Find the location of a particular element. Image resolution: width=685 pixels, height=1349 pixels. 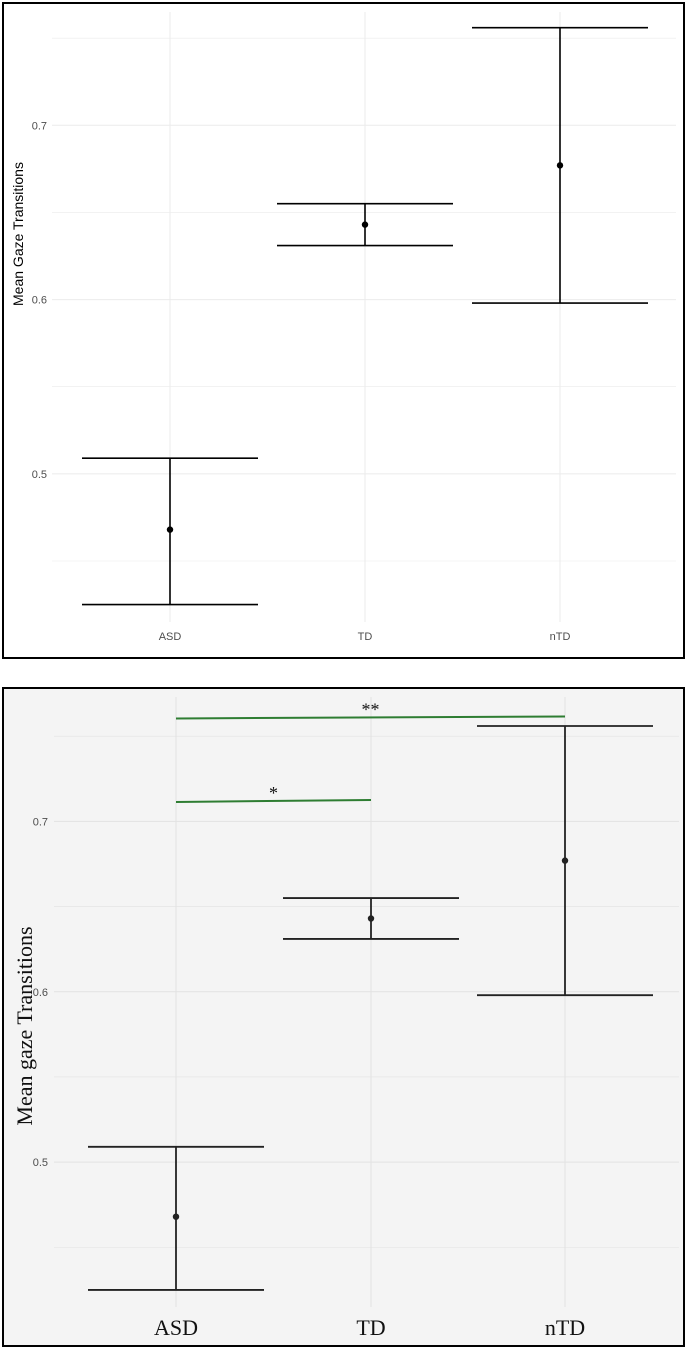

y-axis-title: Mean gaze Transitions is located at coordinates (24, 1025).